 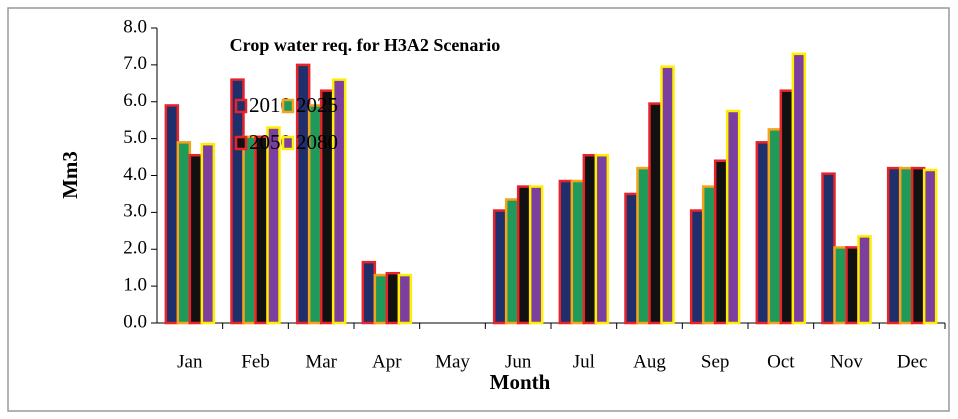 I want to click on x-axis-label: Month, so click(x=520, y=382).